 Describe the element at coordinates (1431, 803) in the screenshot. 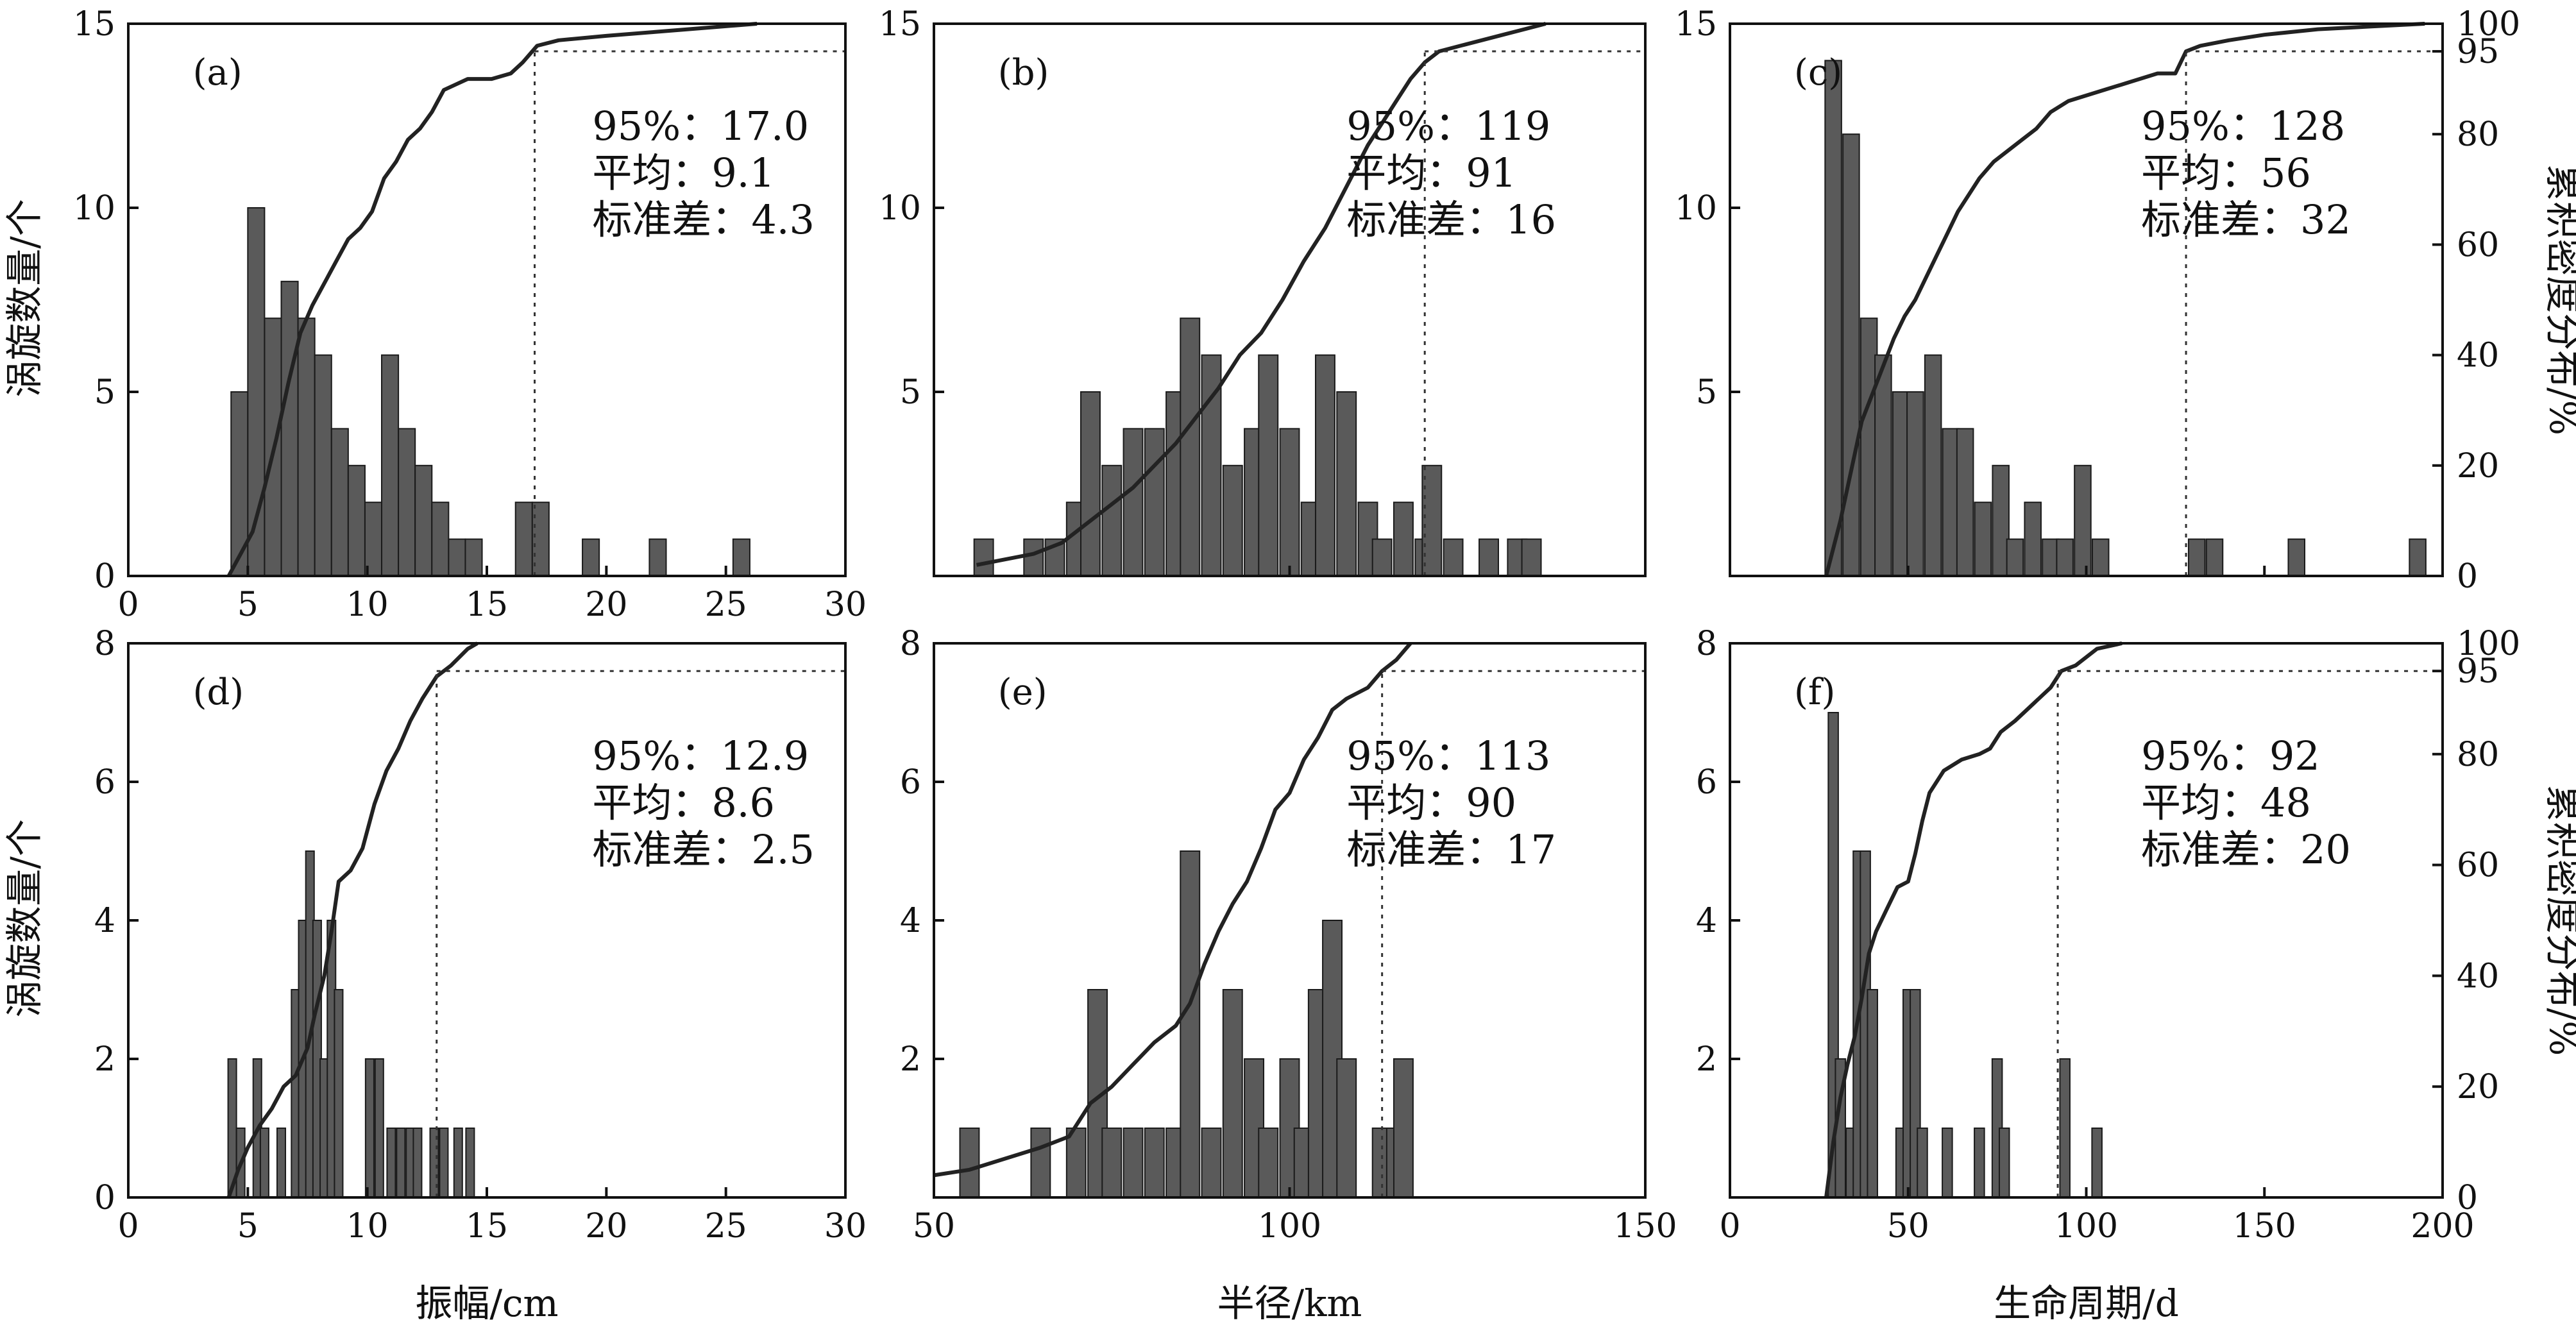

I see `stat-line: 平均：90` at that location.